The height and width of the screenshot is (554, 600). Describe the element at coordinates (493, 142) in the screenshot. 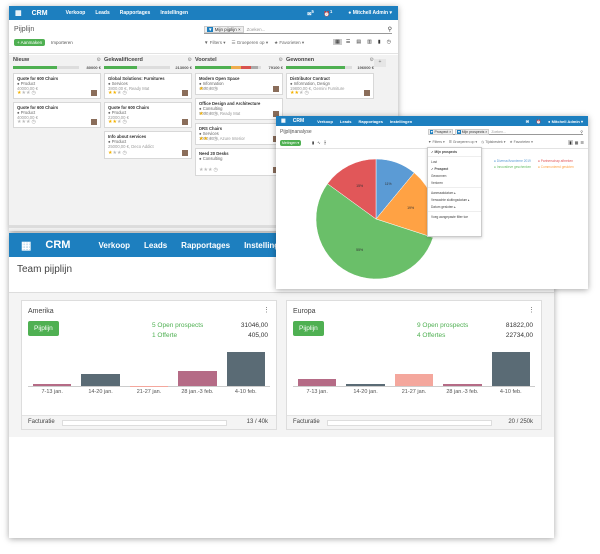

I see `timeframe-dropdown: ◷ Tijdsbestek ▾` at that location.